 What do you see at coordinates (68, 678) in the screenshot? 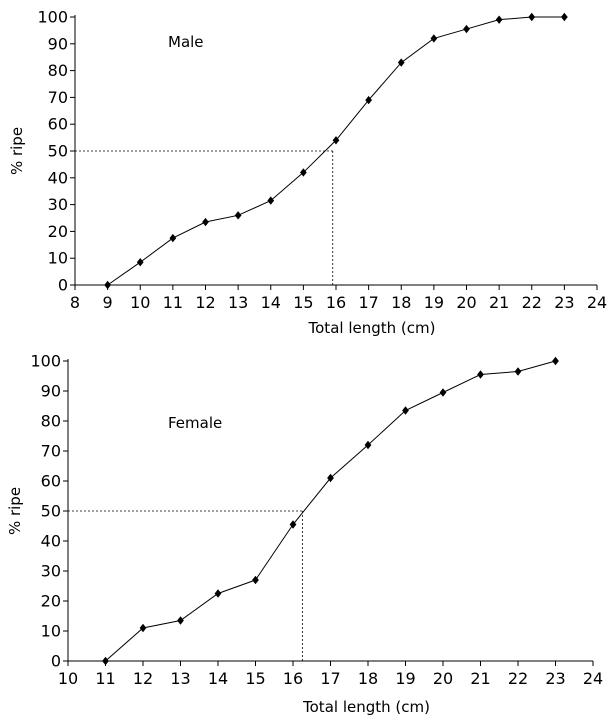
I see `female-x-tick-label: 10` at bounding box center [68, 678].